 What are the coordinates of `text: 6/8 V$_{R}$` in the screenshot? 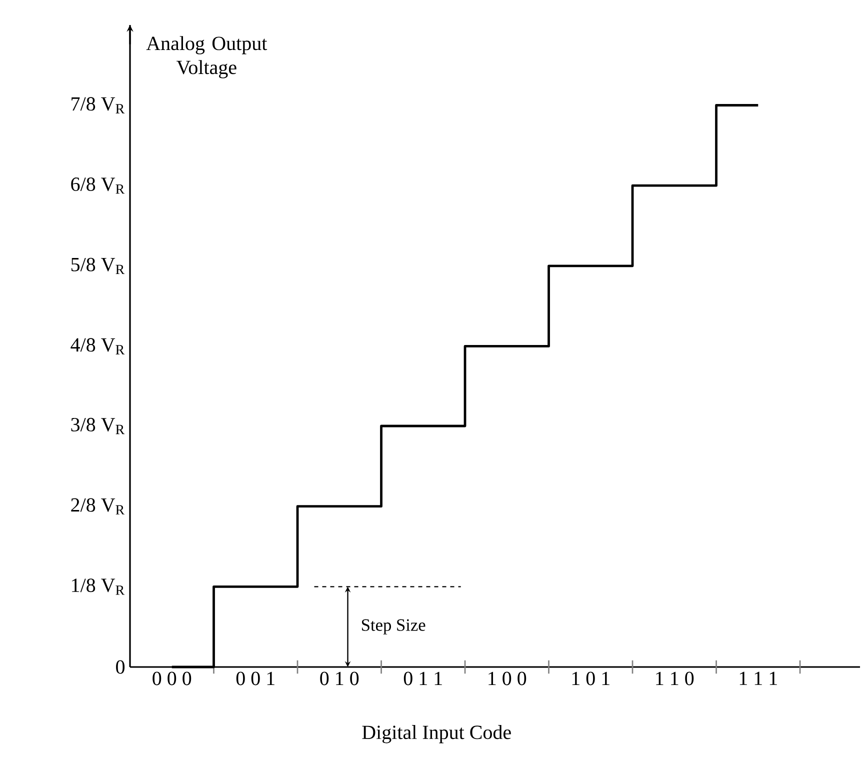 It's located at (98, 185).